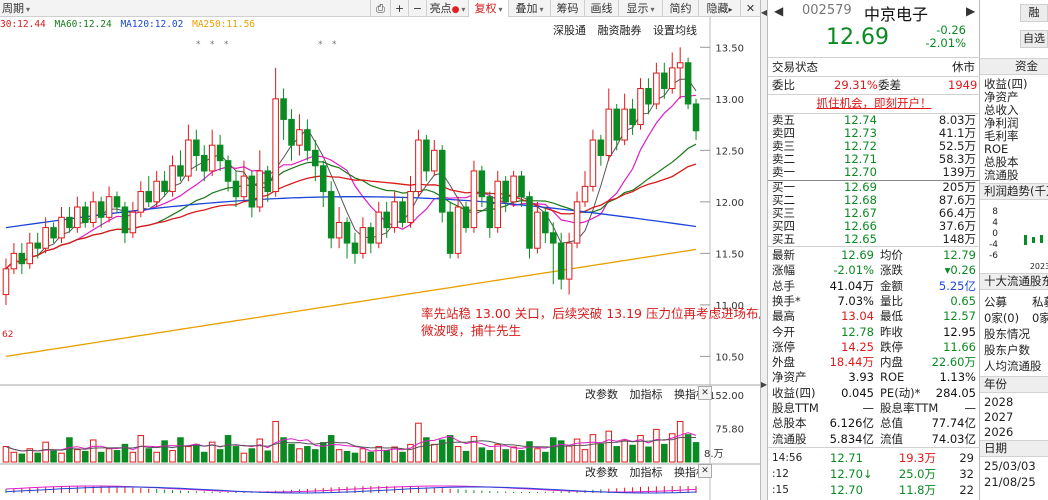 The height and width of the screenshot is (500, 1048). Describe the element at coordinates (729, 357) in the screenshot. I see `y-tick-label: 10.50` at that location.